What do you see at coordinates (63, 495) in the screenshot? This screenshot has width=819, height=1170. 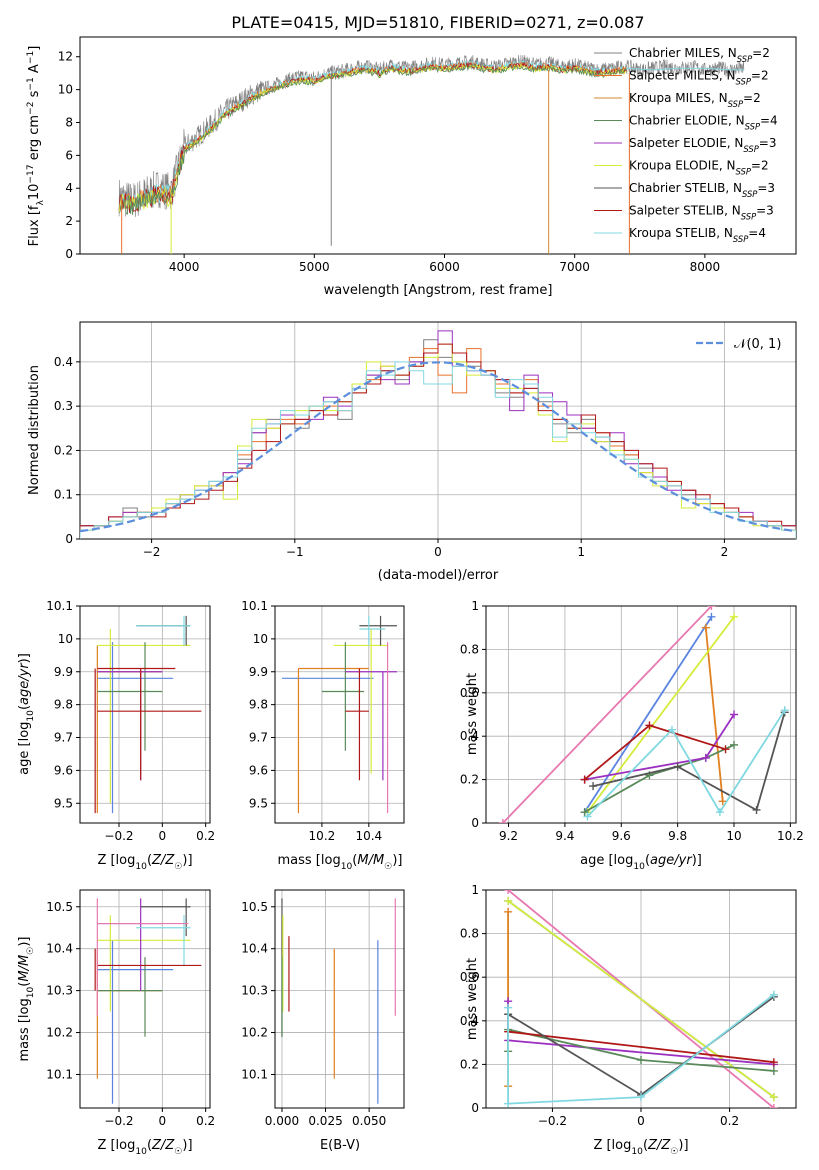 I see `residuals-ytick-label: 0.1` at bounding box center [63, 495].